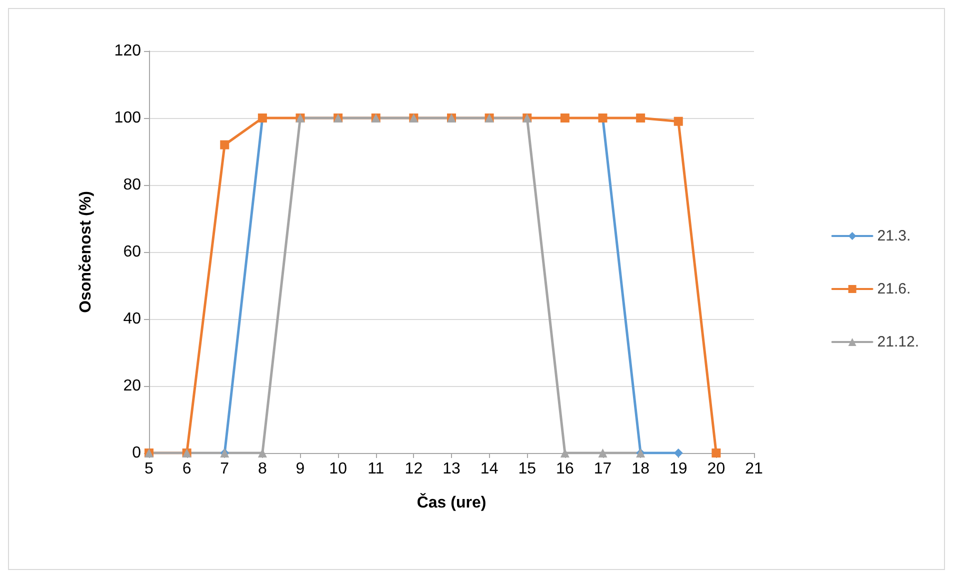 The width and height of the screenshot is (955, 580). I want to click on y-axis-title: Osončenost (%), so click(86, 252).